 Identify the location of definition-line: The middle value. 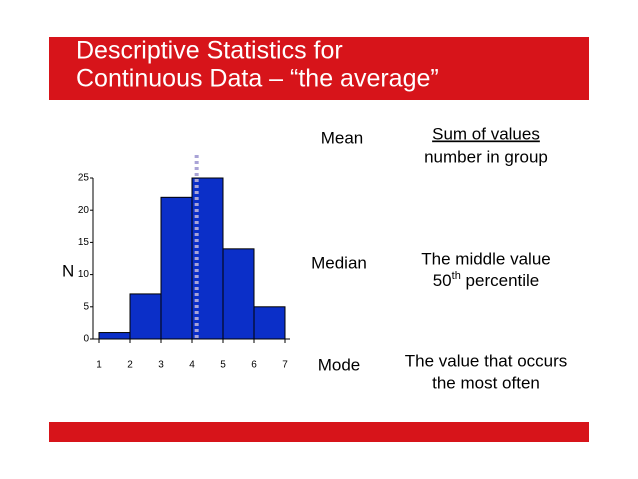
(485, 258).